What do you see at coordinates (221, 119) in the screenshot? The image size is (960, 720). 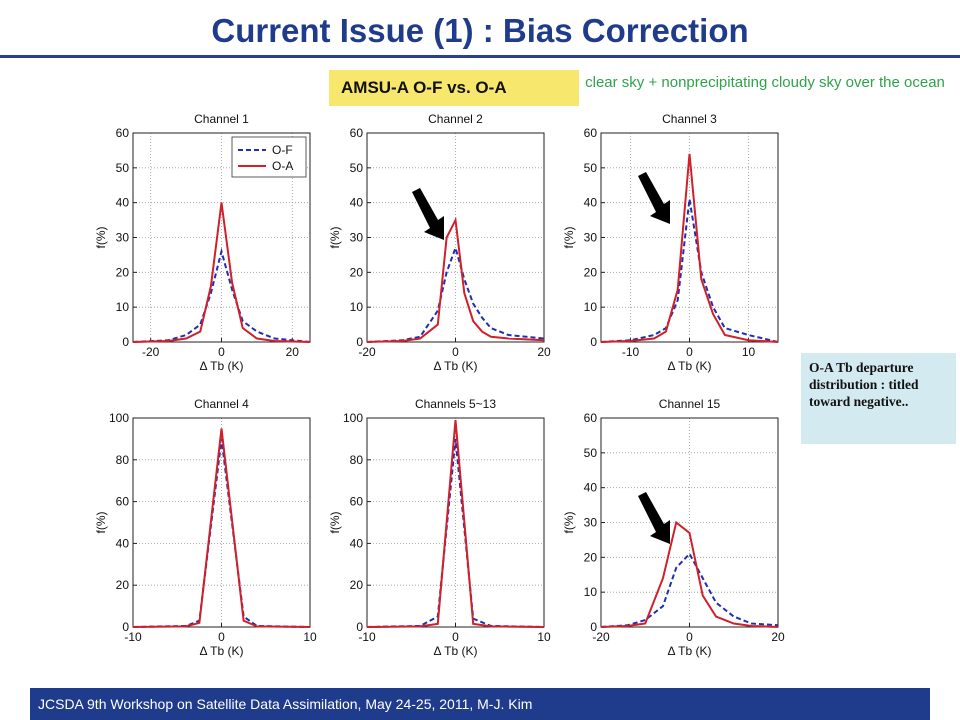 I see `chart-title: Channel 1` at bounding box center [221, 119].